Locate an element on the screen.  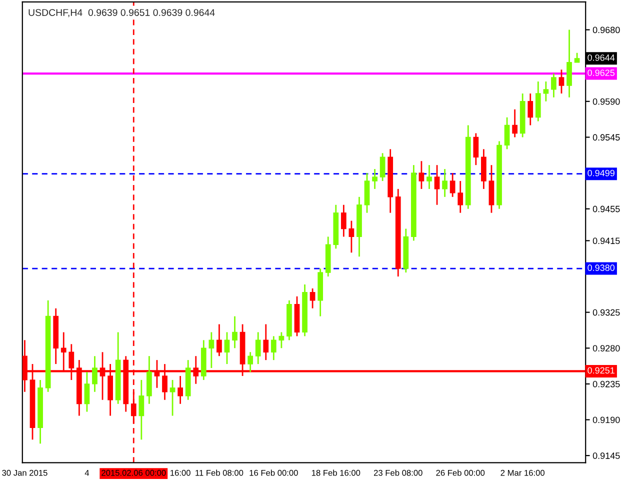
x-tick-label: 30 Jan 2015 is located at coordinates (25, 473).